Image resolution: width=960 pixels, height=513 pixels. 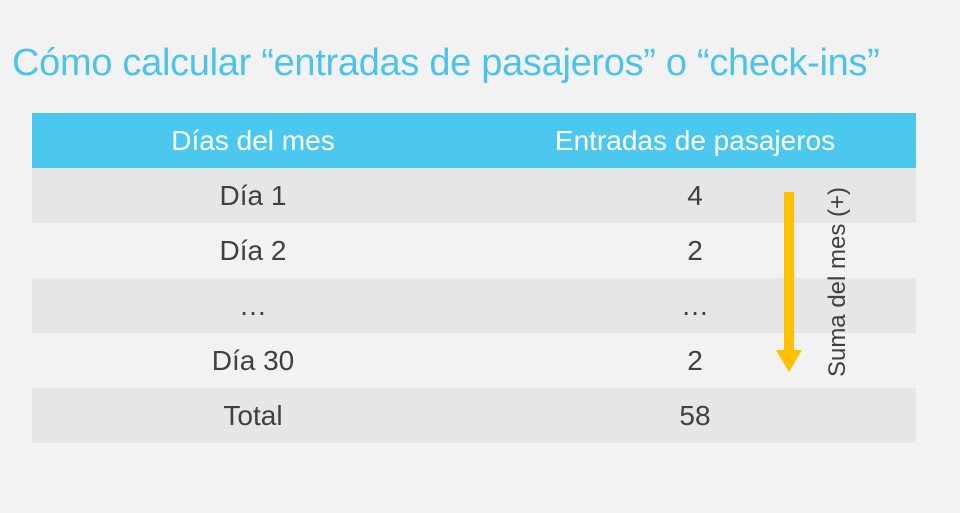 I want to click on day-cell: Día 30, so click(x=253, y=360).